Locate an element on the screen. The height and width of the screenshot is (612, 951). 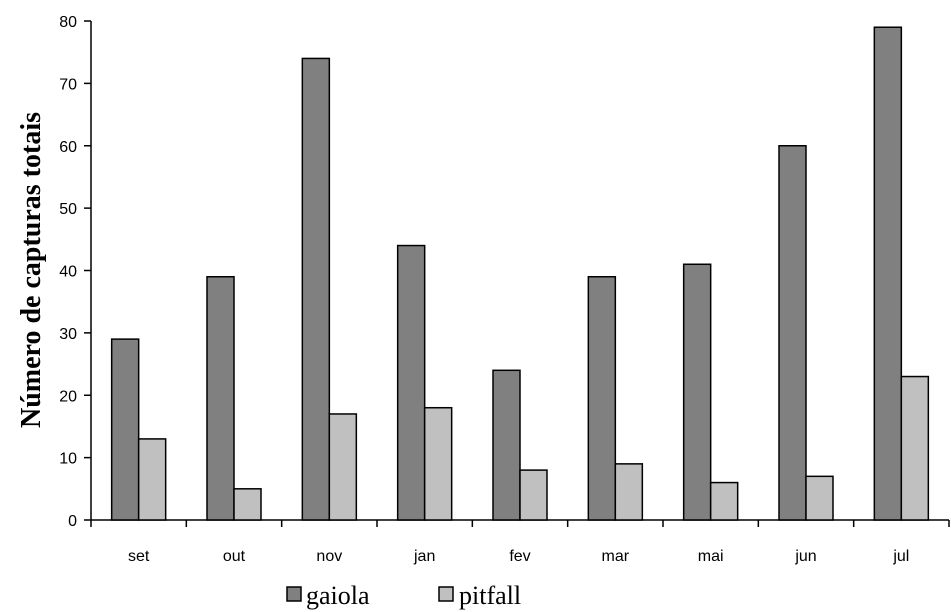
bar-pitfall-mar is located at coordinates (629, 492).